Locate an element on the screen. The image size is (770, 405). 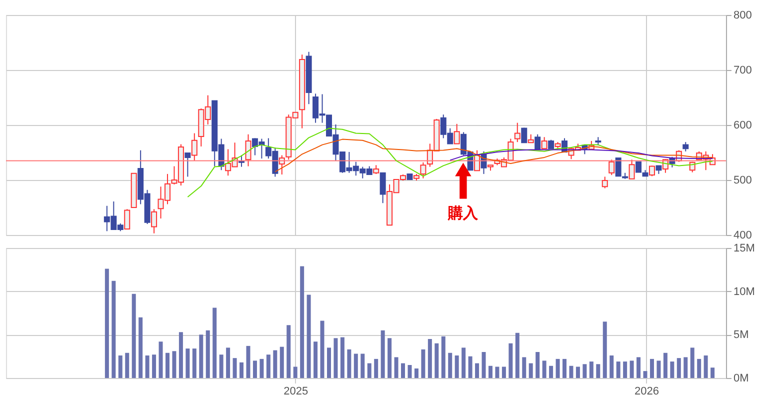
y-tick-label: 600 is located at coordinates (743, 126).